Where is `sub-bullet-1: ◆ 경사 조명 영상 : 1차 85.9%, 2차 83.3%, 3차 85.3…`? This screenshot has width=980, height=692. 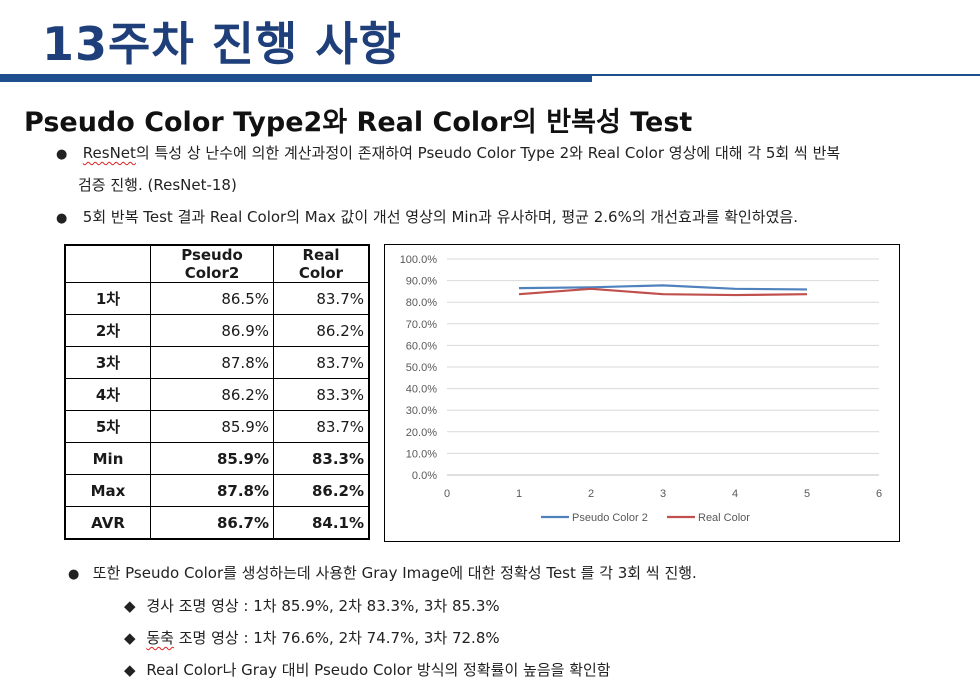 sub-bullet-1: ◆ 경사 조명 영상 : 1차 85.9%, 2차 83.3%, 3차 85.3… is located at coordinates (312, 606).